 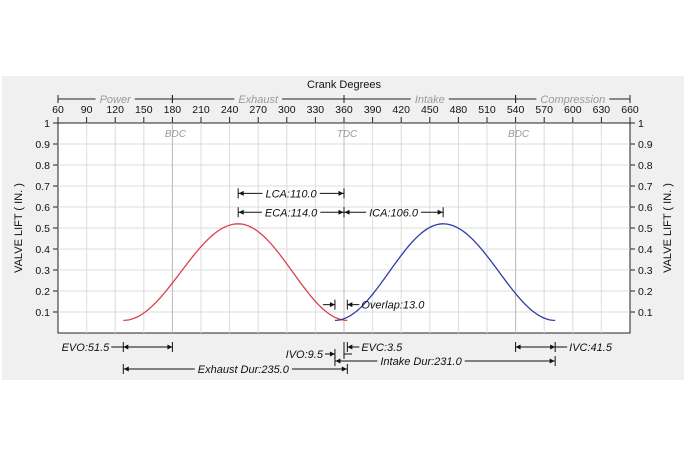 What do you see at coordinates (430, 110) in the screenshot?
I see `x-tick-label: 450` at bounding box center [430, 110].